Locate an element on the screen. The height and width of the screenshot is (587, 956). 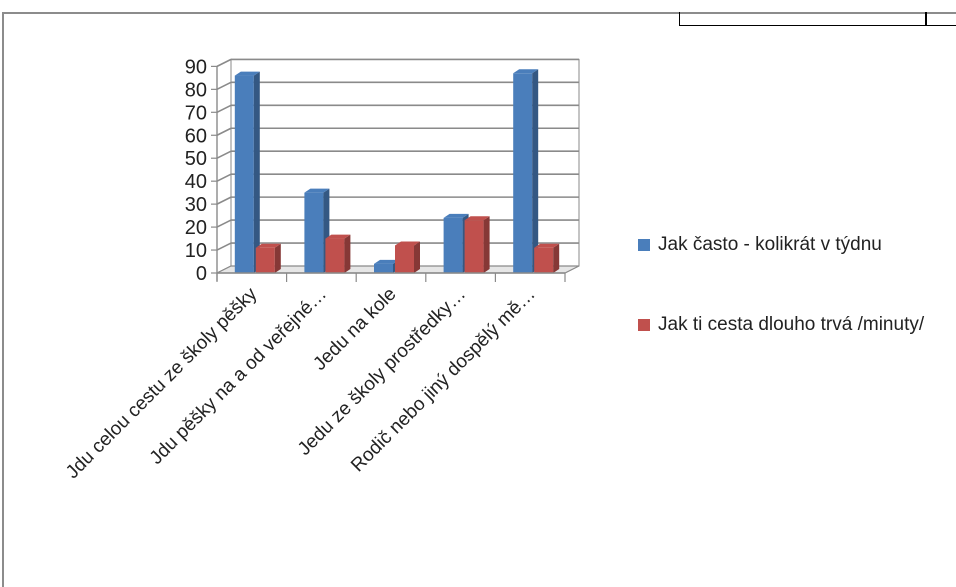
y-tick-label: 20 is located at coordinates (196, 228).